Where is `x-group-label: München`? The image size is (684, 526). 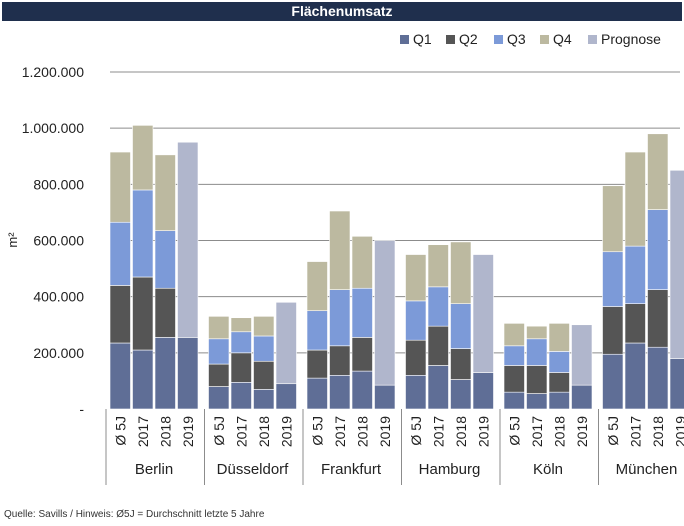
x-group-label: München is located at coordinates (647, 469).